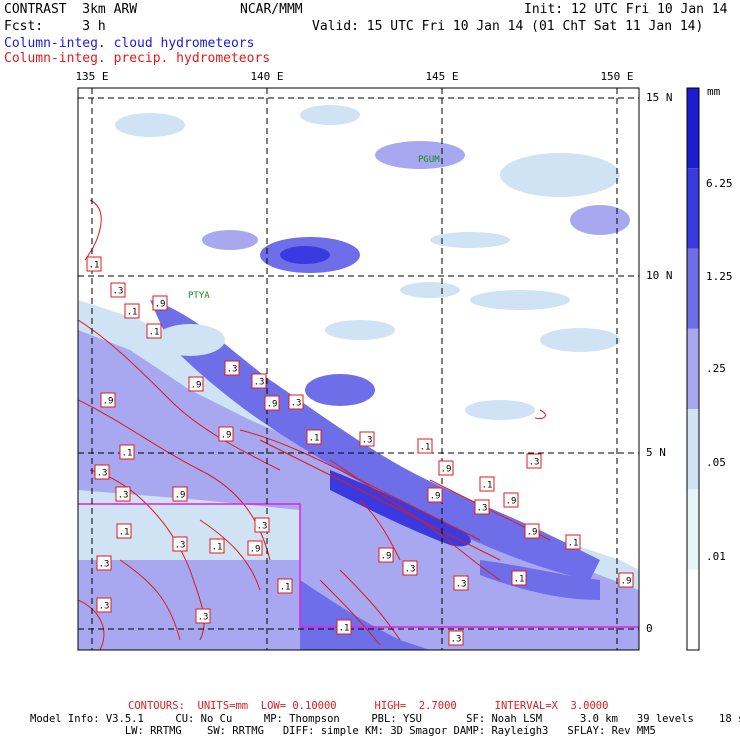 This screenshot has width=740, height=740. What do you see at coordinates (55, 26) in the screenshot?
I see `forecast-hour: Fcst: 3 h` at bounding box center [55, 26].